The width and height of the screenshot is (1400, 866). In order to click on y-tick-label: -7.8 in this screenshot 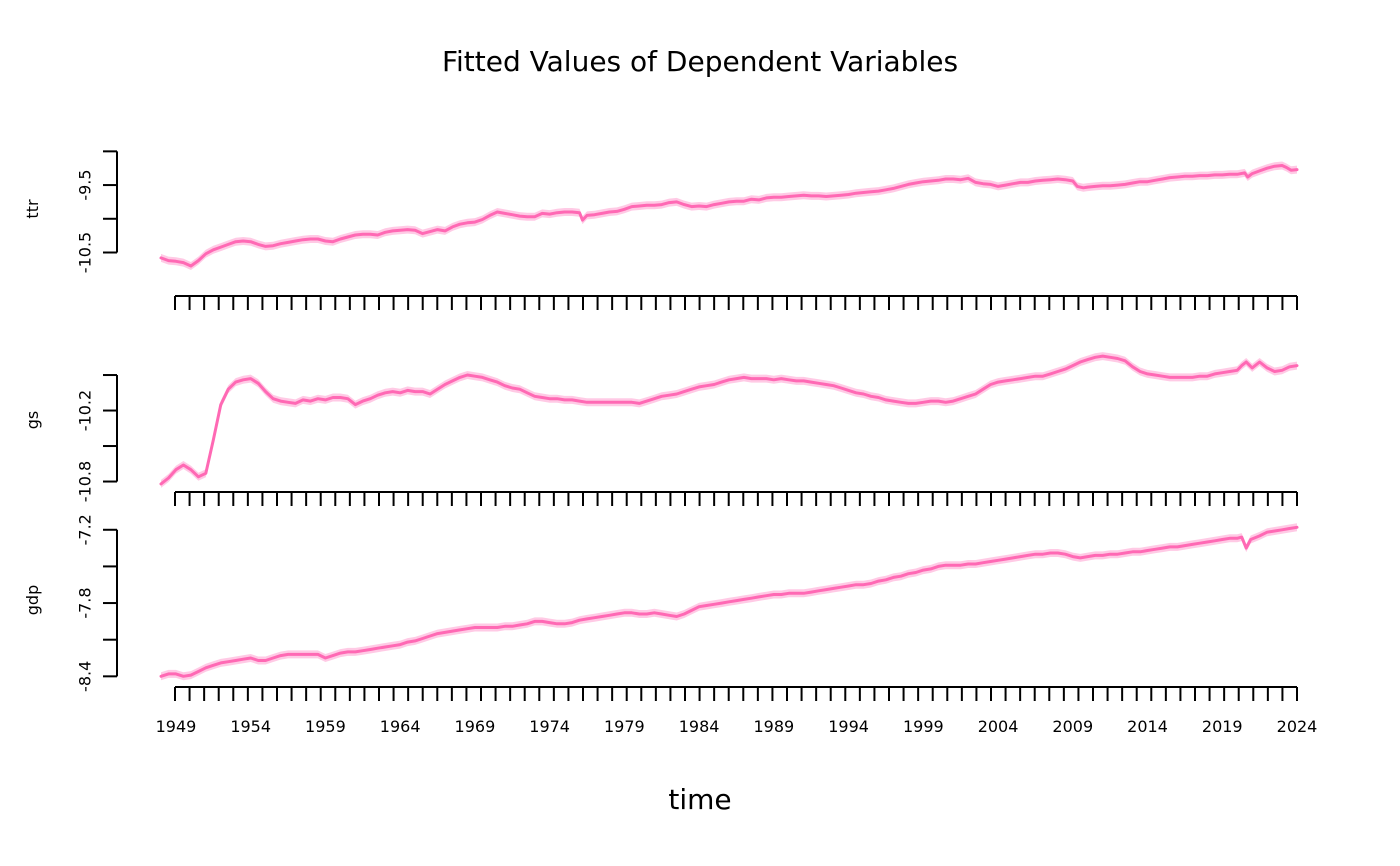, I will do `click(85, 602)`.